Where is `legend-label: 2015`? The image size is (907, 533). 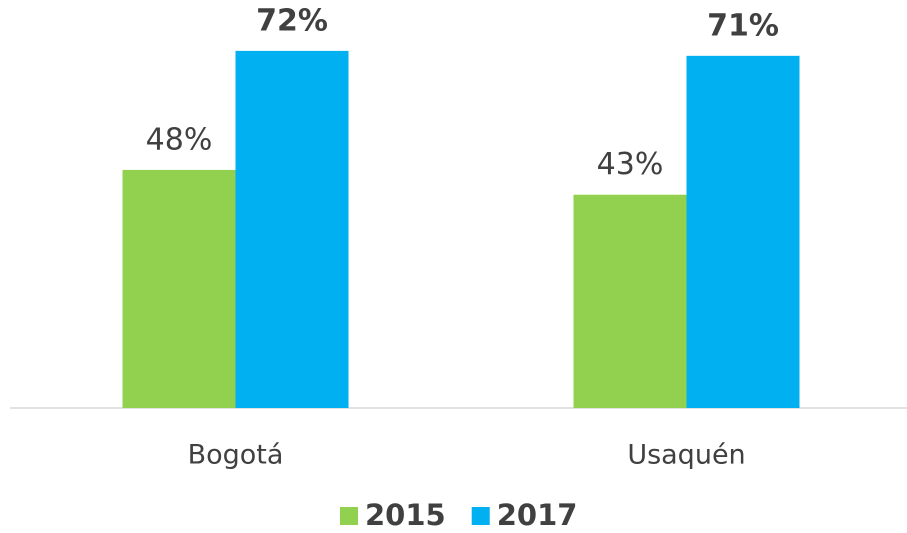 legend-label: 2015 is located at coordinates (405, 515).